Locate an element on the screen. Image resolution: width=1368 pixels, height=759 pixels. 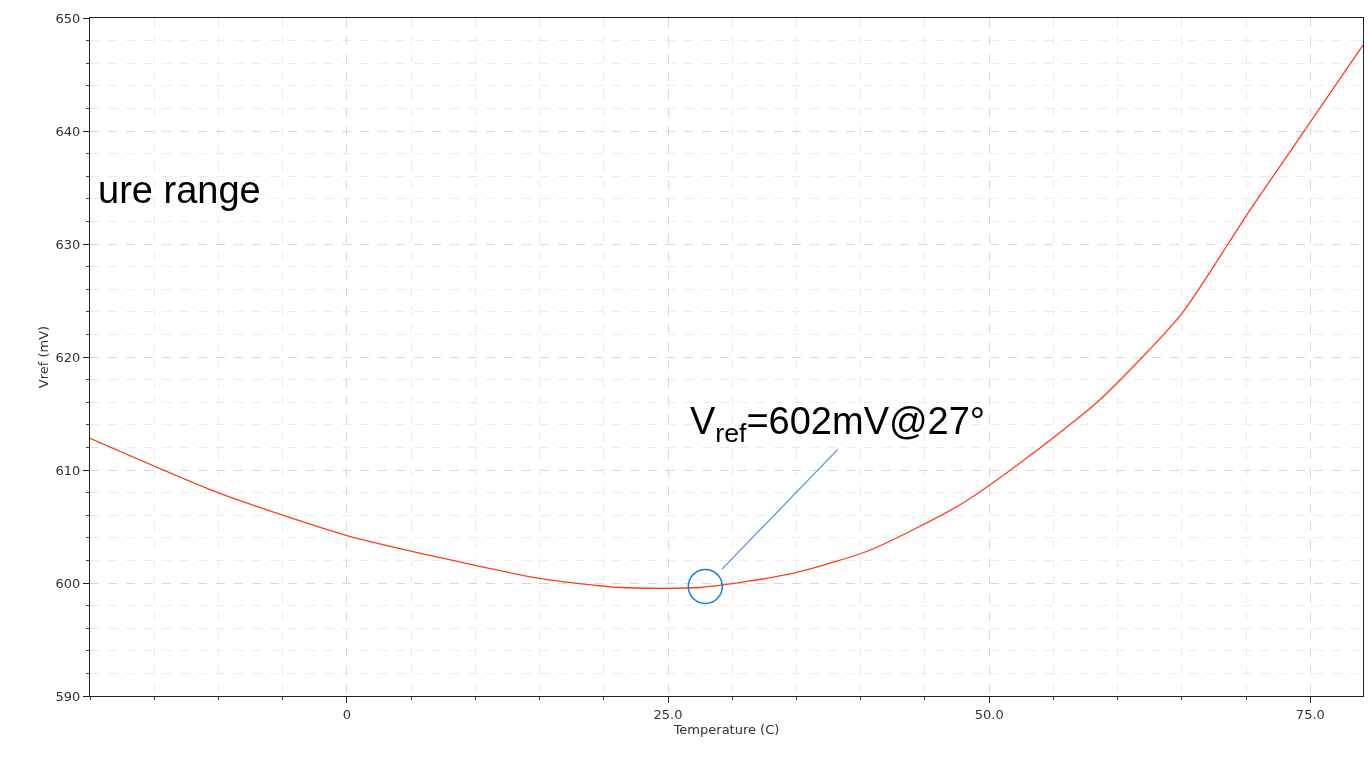
y-axis-title: Vref (mV) is located at coordinates (43, 357).